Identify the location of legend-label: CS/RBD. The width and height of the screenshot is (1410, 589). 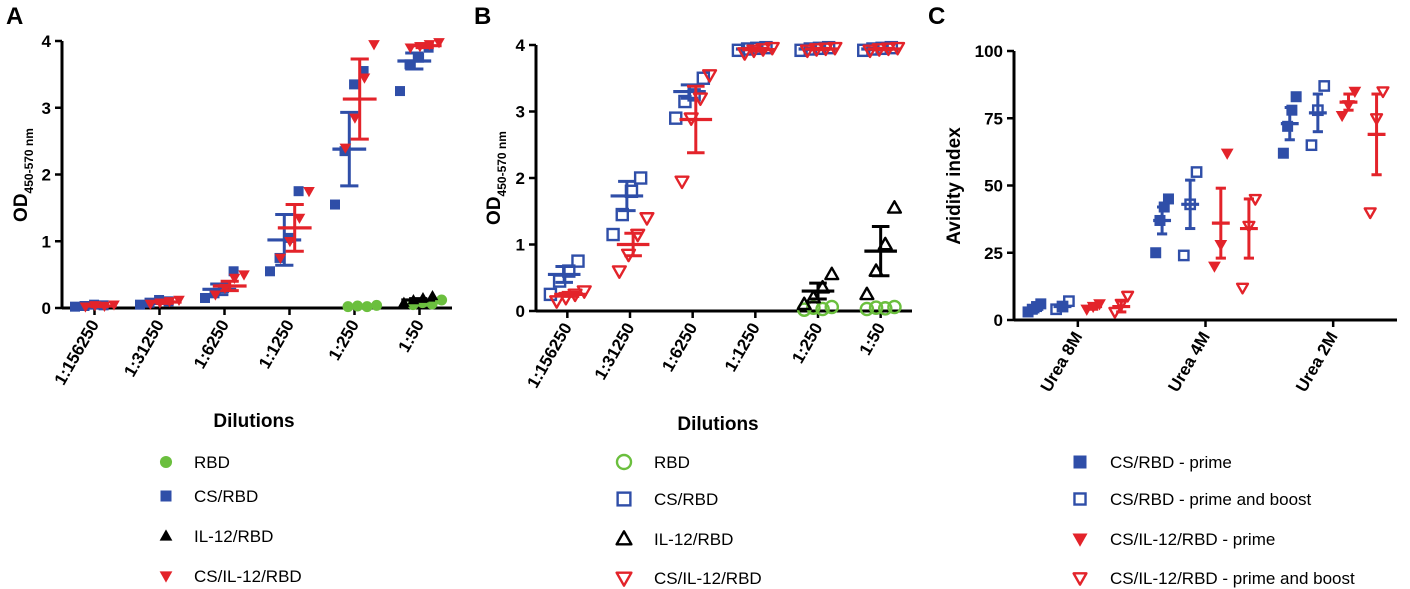
(226, 496).